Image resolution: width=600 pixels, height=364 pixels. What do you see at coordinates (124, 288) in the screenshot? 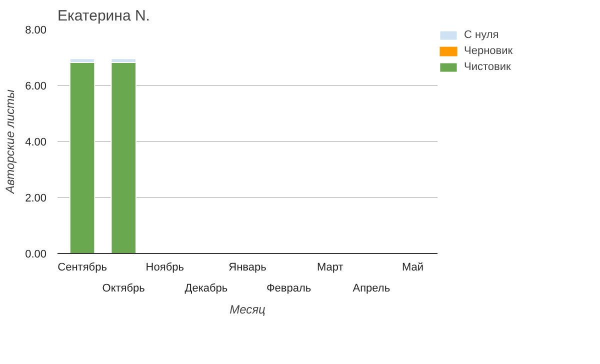
I see `x-tick-label: Октябрь` at bounding box center [124, 288].